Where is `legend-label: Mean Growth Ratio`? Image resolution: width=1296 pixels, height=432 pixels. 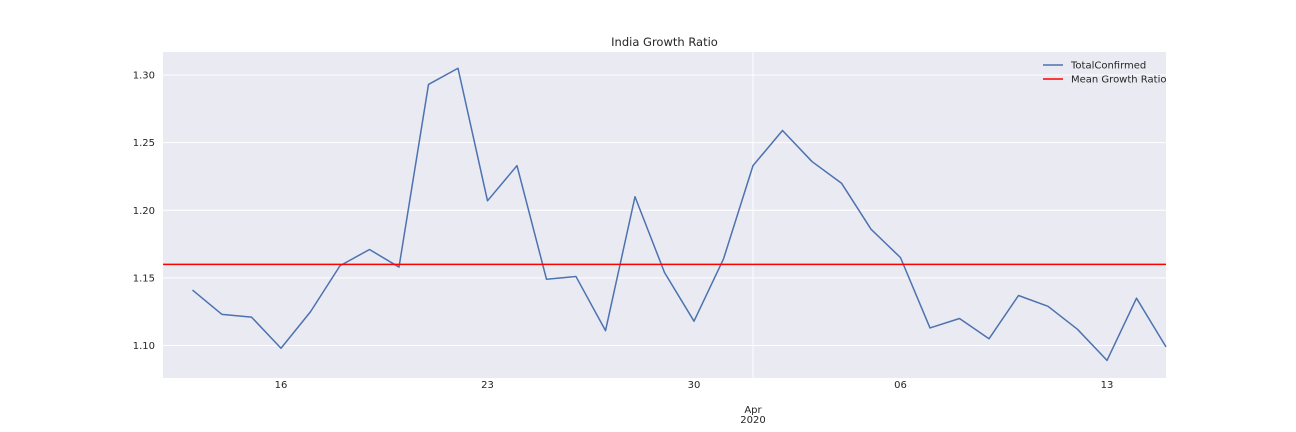
legend-label: Mean Growth Ratio is located at coordinates (1118, 80).